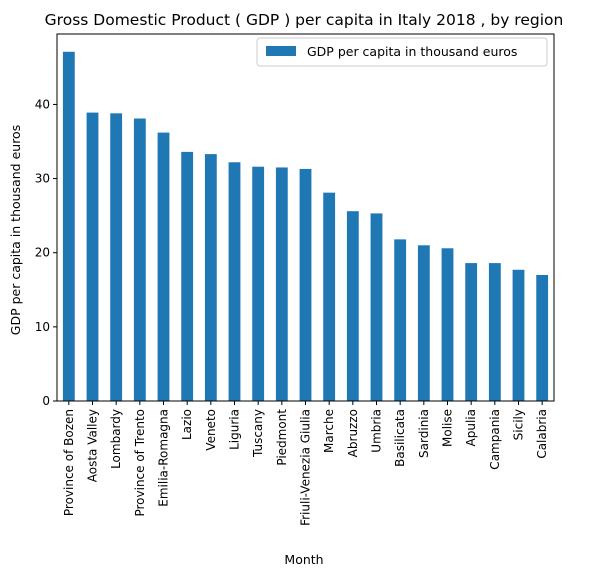 The height and width of the screenshot is (576, 592). Describe the element at coordinates (42, 253) in the screenshot. I see `y-tick-label: 20` at that location.